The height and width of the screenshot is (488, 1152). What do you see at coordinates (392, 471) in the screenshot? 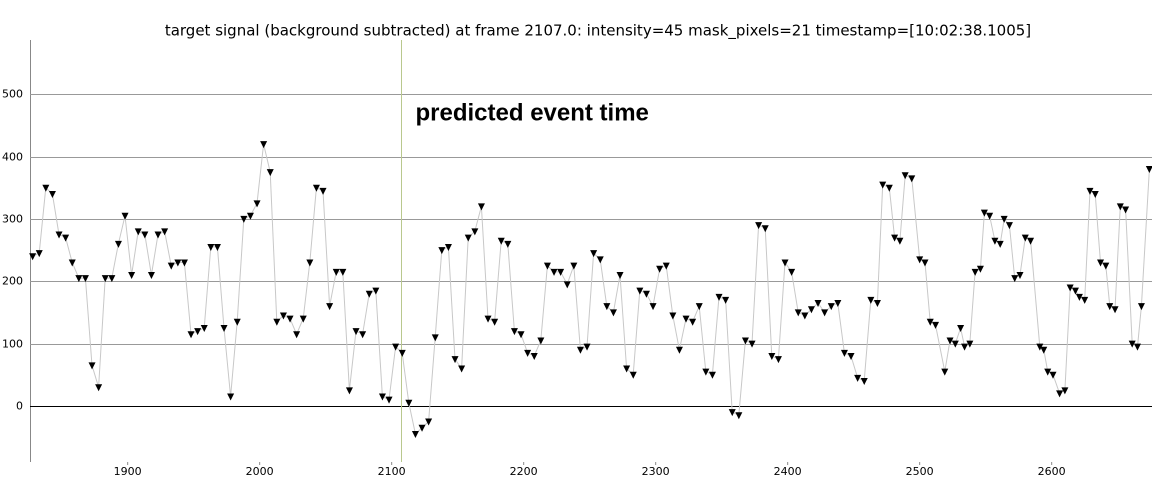
I see `x-tick-label: 2100` at bounding box center [392, 471].